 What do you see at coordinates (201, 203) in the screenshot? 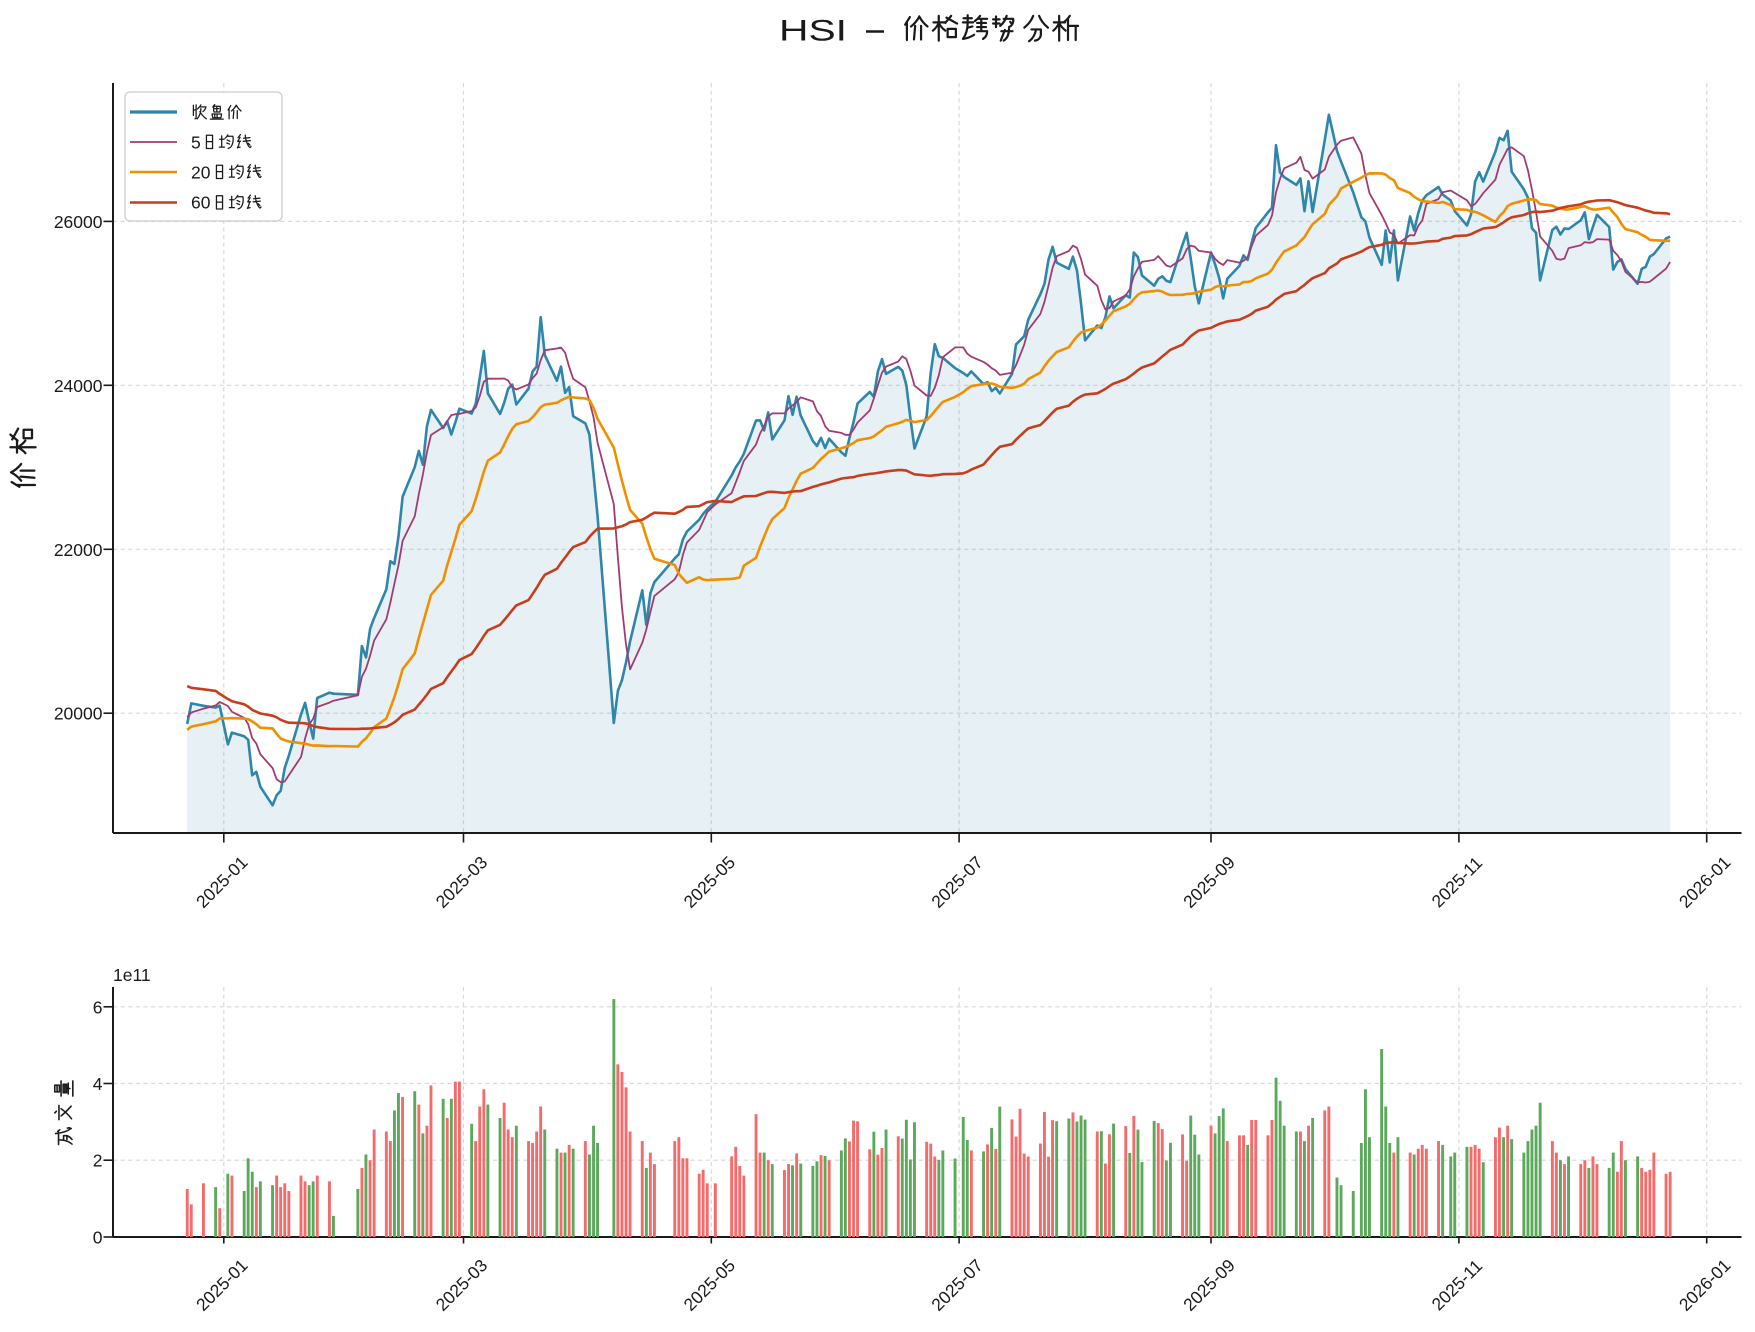
I see `svg-text: 60` at bounding box center [201, 203].